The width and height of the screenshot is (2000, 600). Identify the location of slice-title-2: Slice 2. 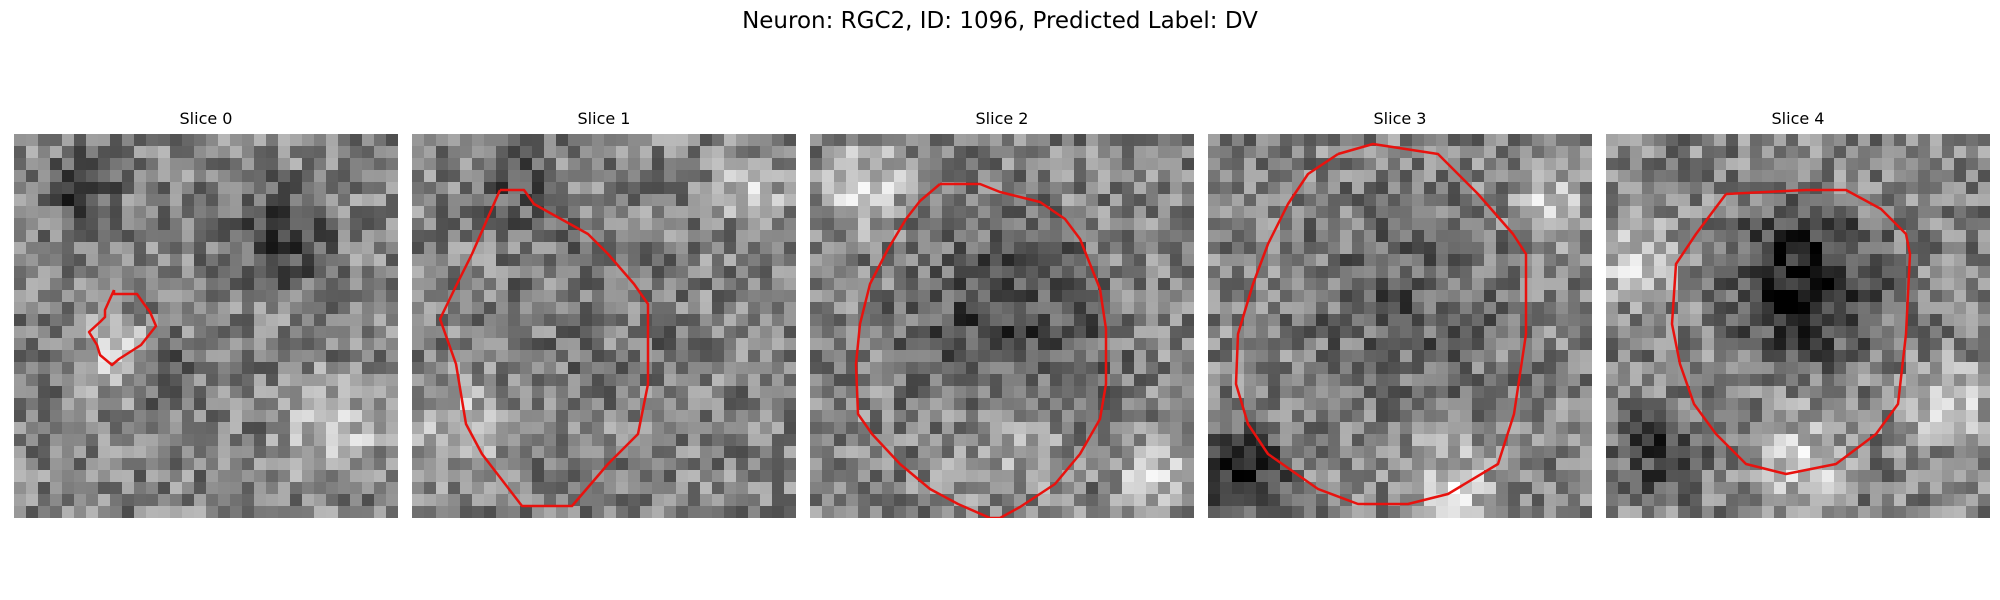
(1002, 118).